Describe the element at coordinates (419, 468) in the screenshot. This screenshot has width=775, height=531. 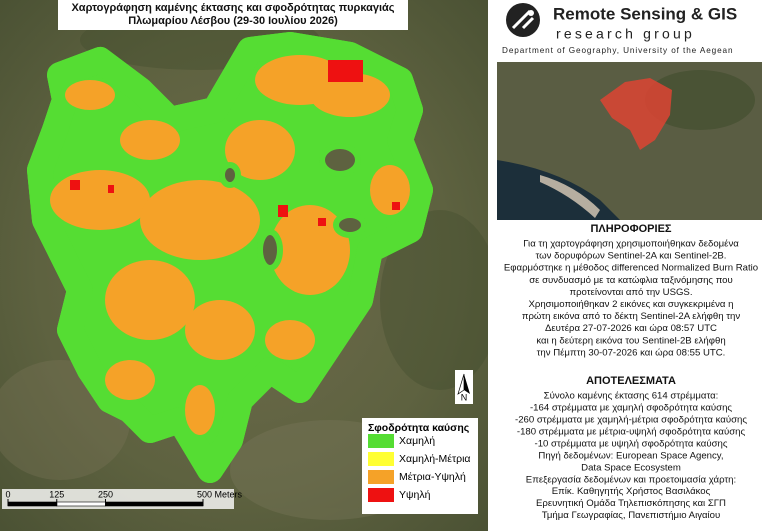
I see `legend-items: Χαμηλή Χαμηλή-Μέτρια Μέτρια-Υψηλή Υψηλή` at that location.